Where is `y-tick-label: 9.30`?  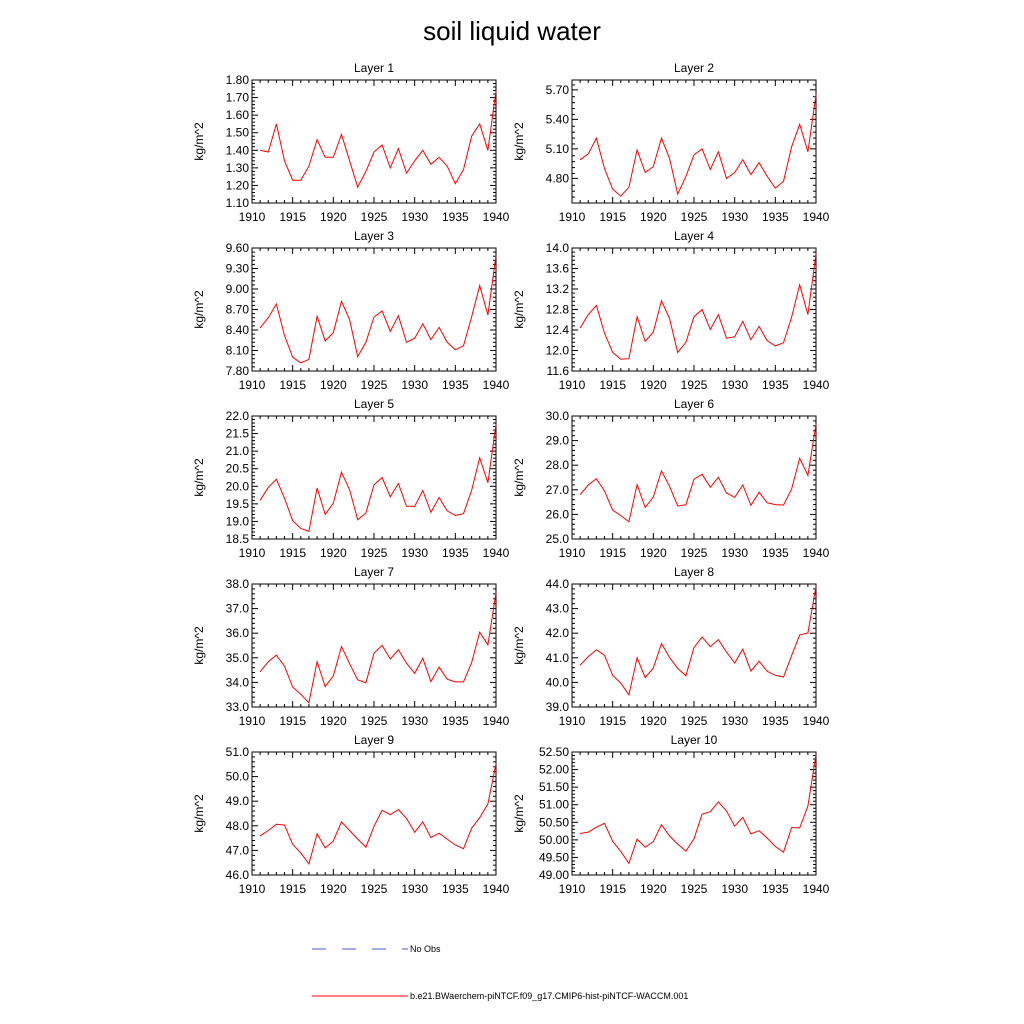 y-tick-label: 9.30 is located at coordinates (238, 269).